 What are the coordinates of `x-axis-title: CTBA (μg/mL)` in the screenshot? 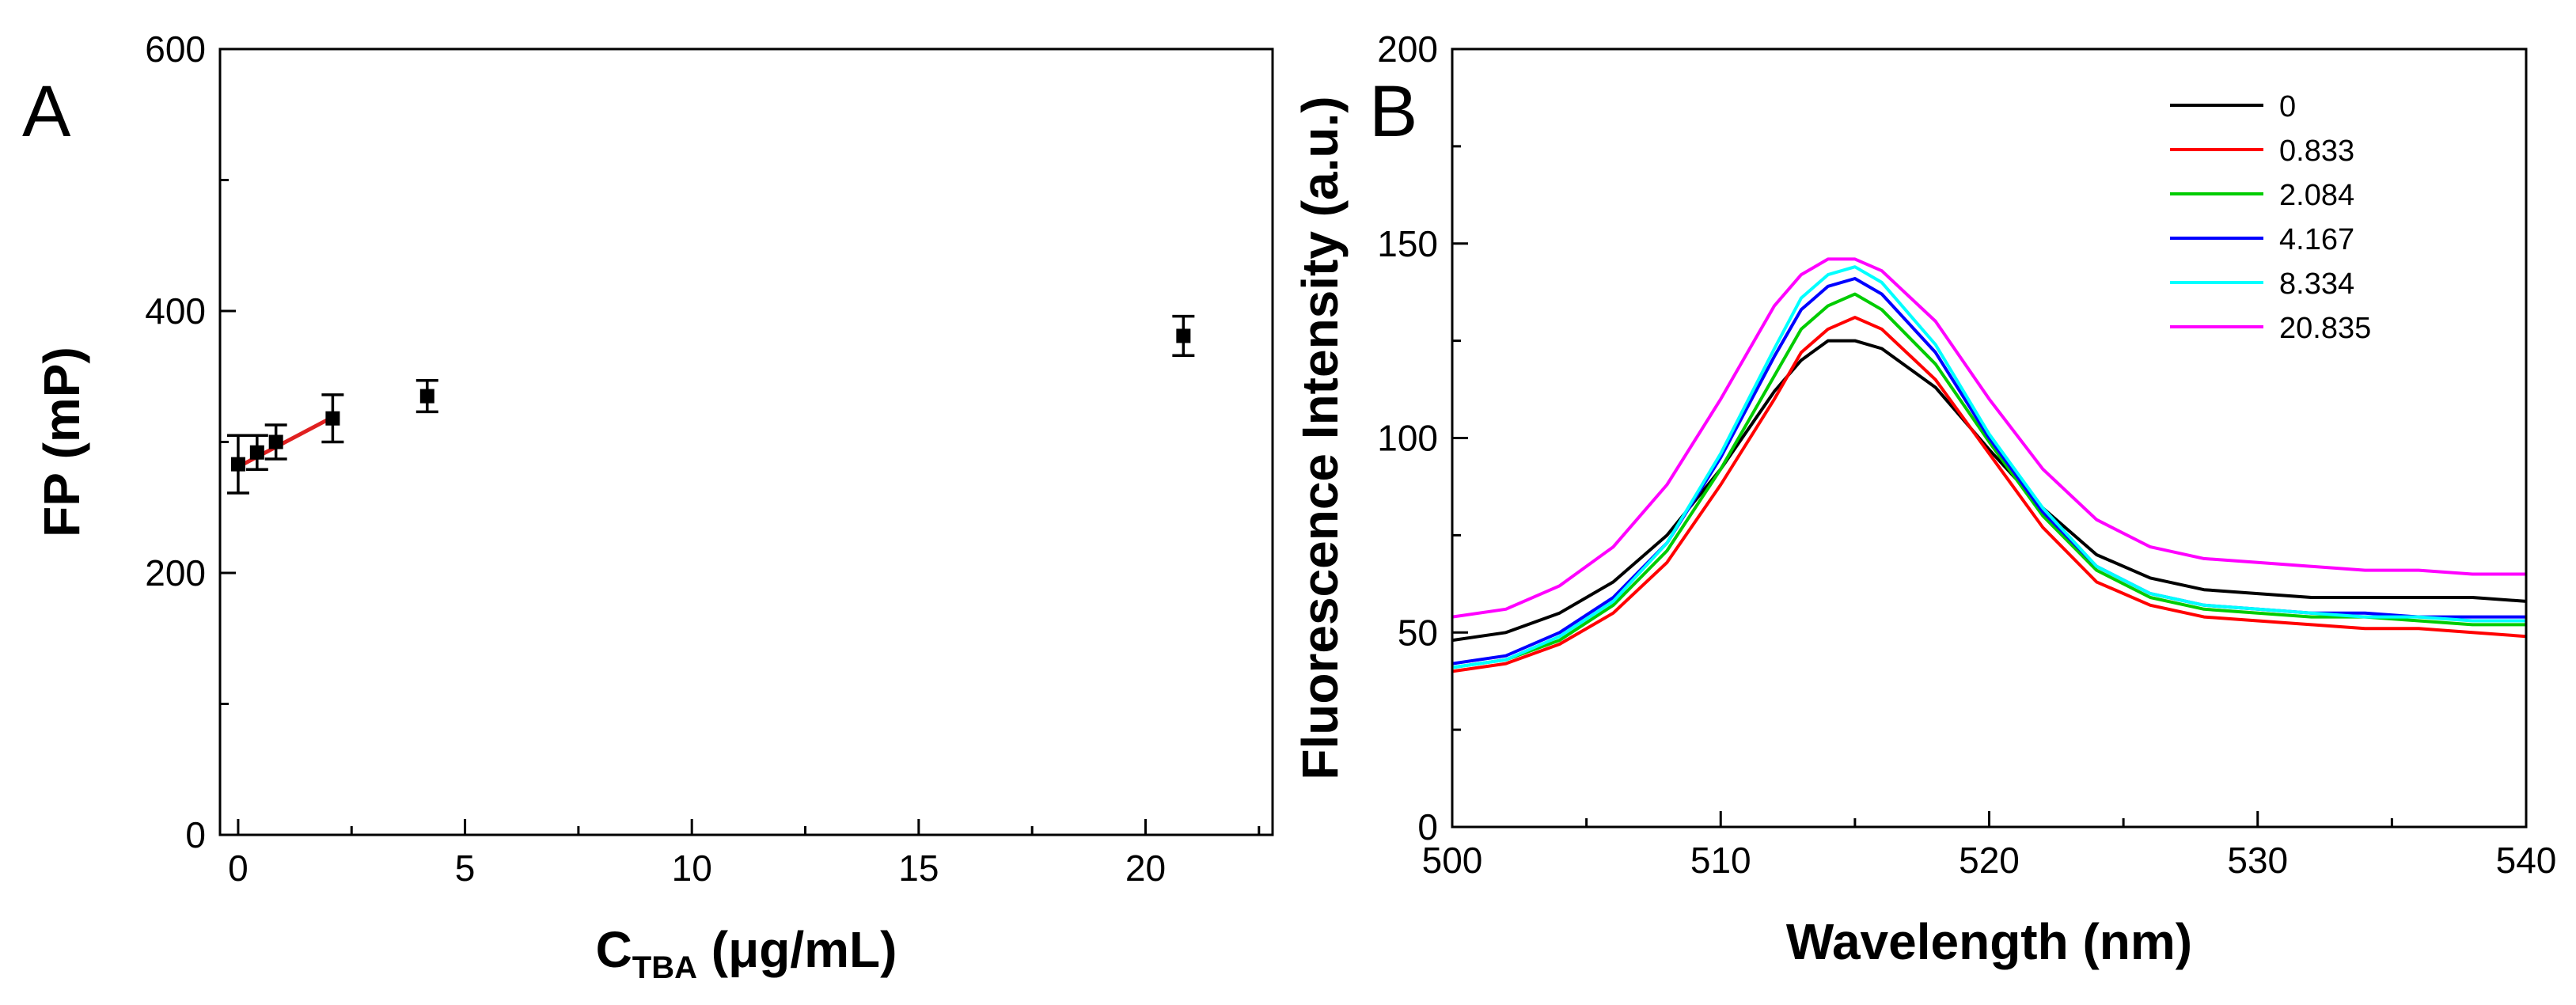 It's located at (746, 953).